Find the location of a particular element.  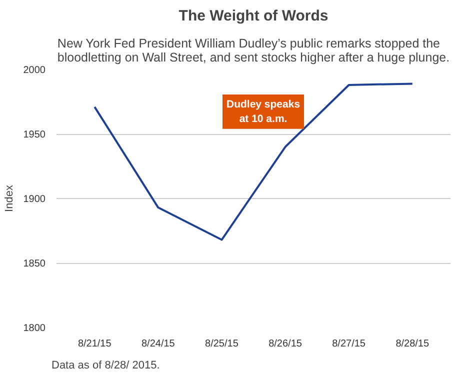

chart-subtitle: New York Fed President William Dudley’s public remarks stopped the bloodletting on Wall Street, and sent stocks higher after a huge plunge. is located at coordinates (253, 50).